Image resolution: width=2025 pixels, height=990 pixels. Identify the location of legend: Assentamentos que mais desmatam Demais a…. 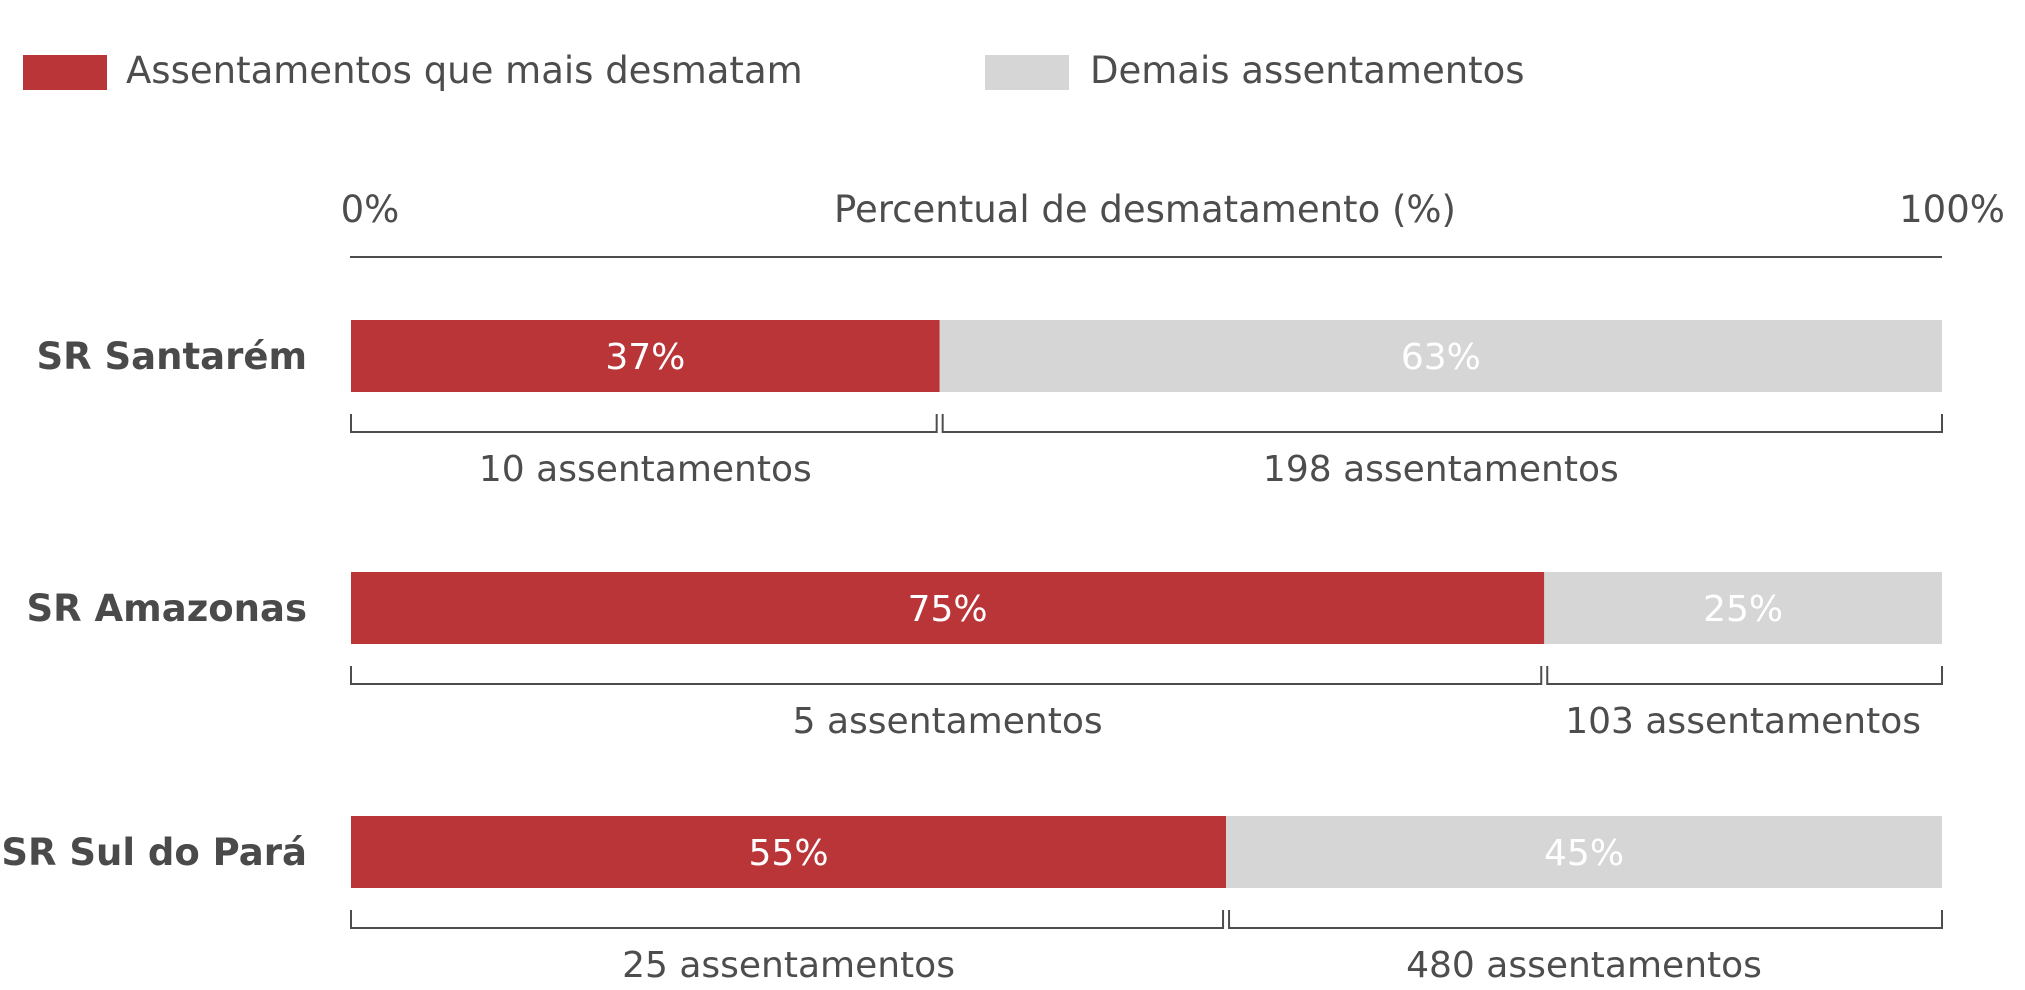
(774, 70).